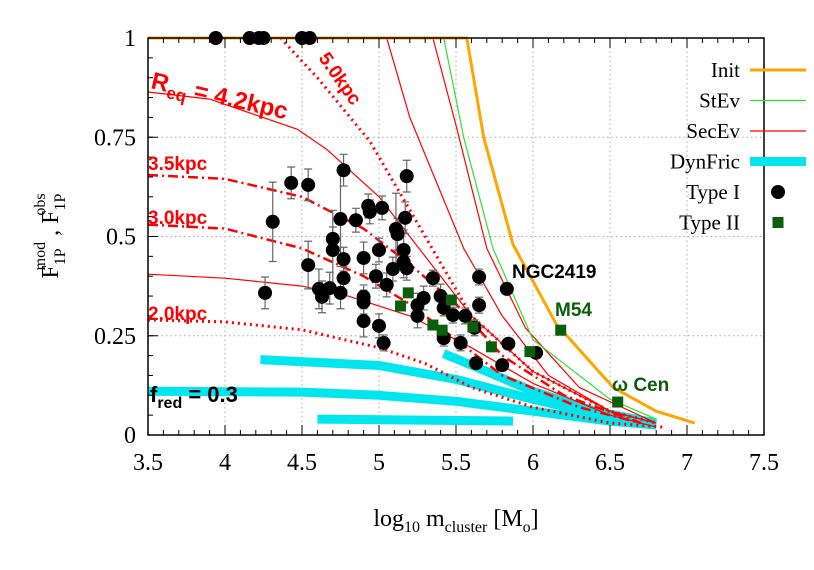 Image resolution: width=814 pixels, height=570 pixels. What do you see at coordinates (339, 79) in the screenshot?
I see `label-5.0kpc: 5.0kpc` at bounding box center [339, 79].